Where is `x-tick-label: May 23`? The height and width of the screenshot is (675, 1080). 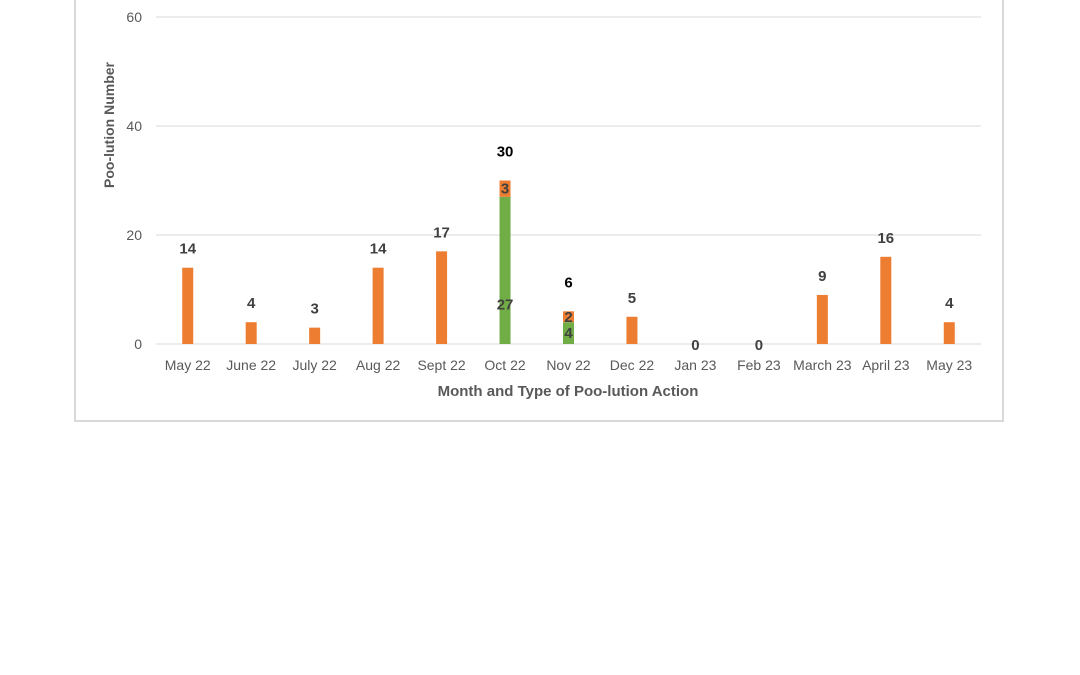 x-tick-label: May 23 is located at coordinates (949, 365).